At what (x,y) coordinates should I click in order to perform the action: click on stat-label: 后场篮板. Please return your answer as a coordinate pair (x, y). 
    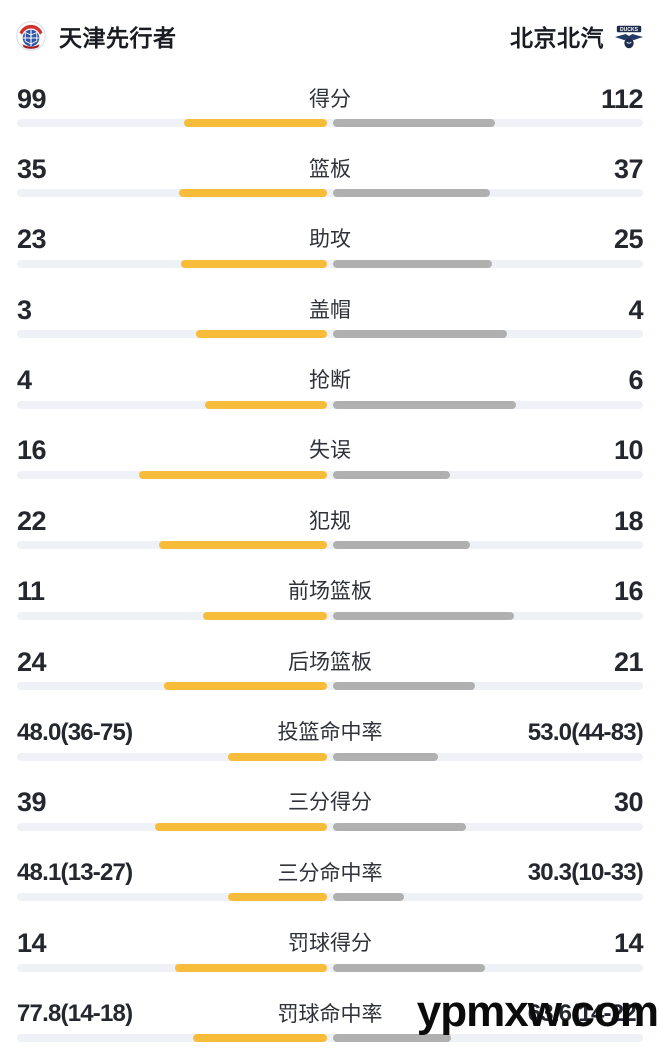
    Looking at the image, I should click on (330, 662).